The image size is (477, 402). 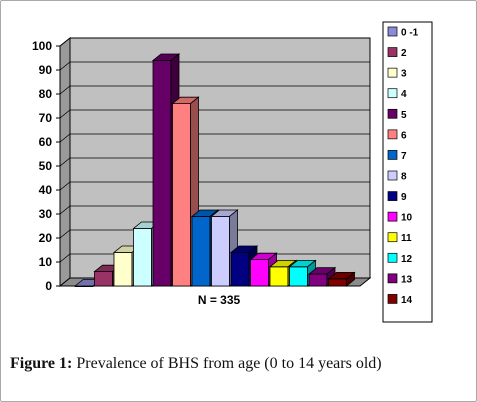 I want to click on legend-label: 5, so click(x=404, y=115).